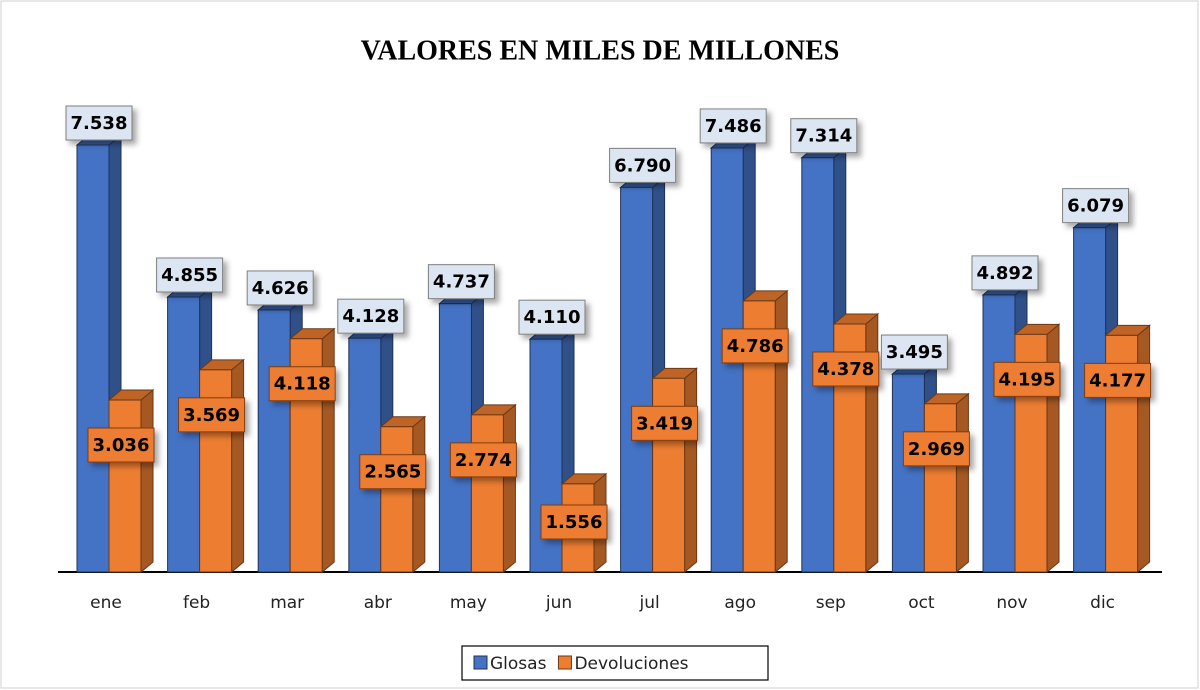 This screenshot has width=1200, height=690. I want to click on x-tick-label: dic, so click(1102, 603).